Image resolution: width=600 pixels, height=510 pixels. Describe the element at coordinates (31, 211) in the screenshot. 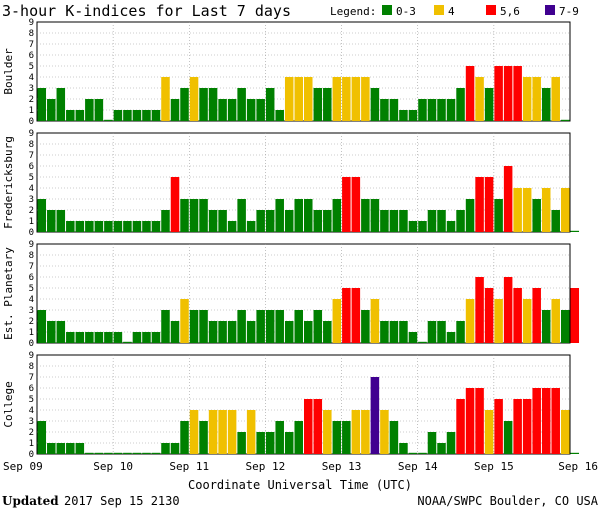

I see `y-tick-label: 2` at that location.